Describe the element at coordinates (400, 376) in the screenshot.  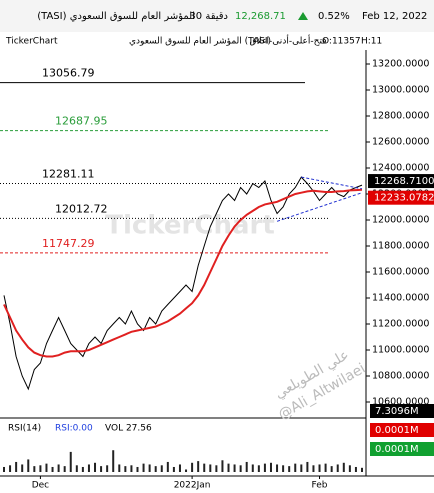
I see `y-tick-label: 10800.0000` at that location.